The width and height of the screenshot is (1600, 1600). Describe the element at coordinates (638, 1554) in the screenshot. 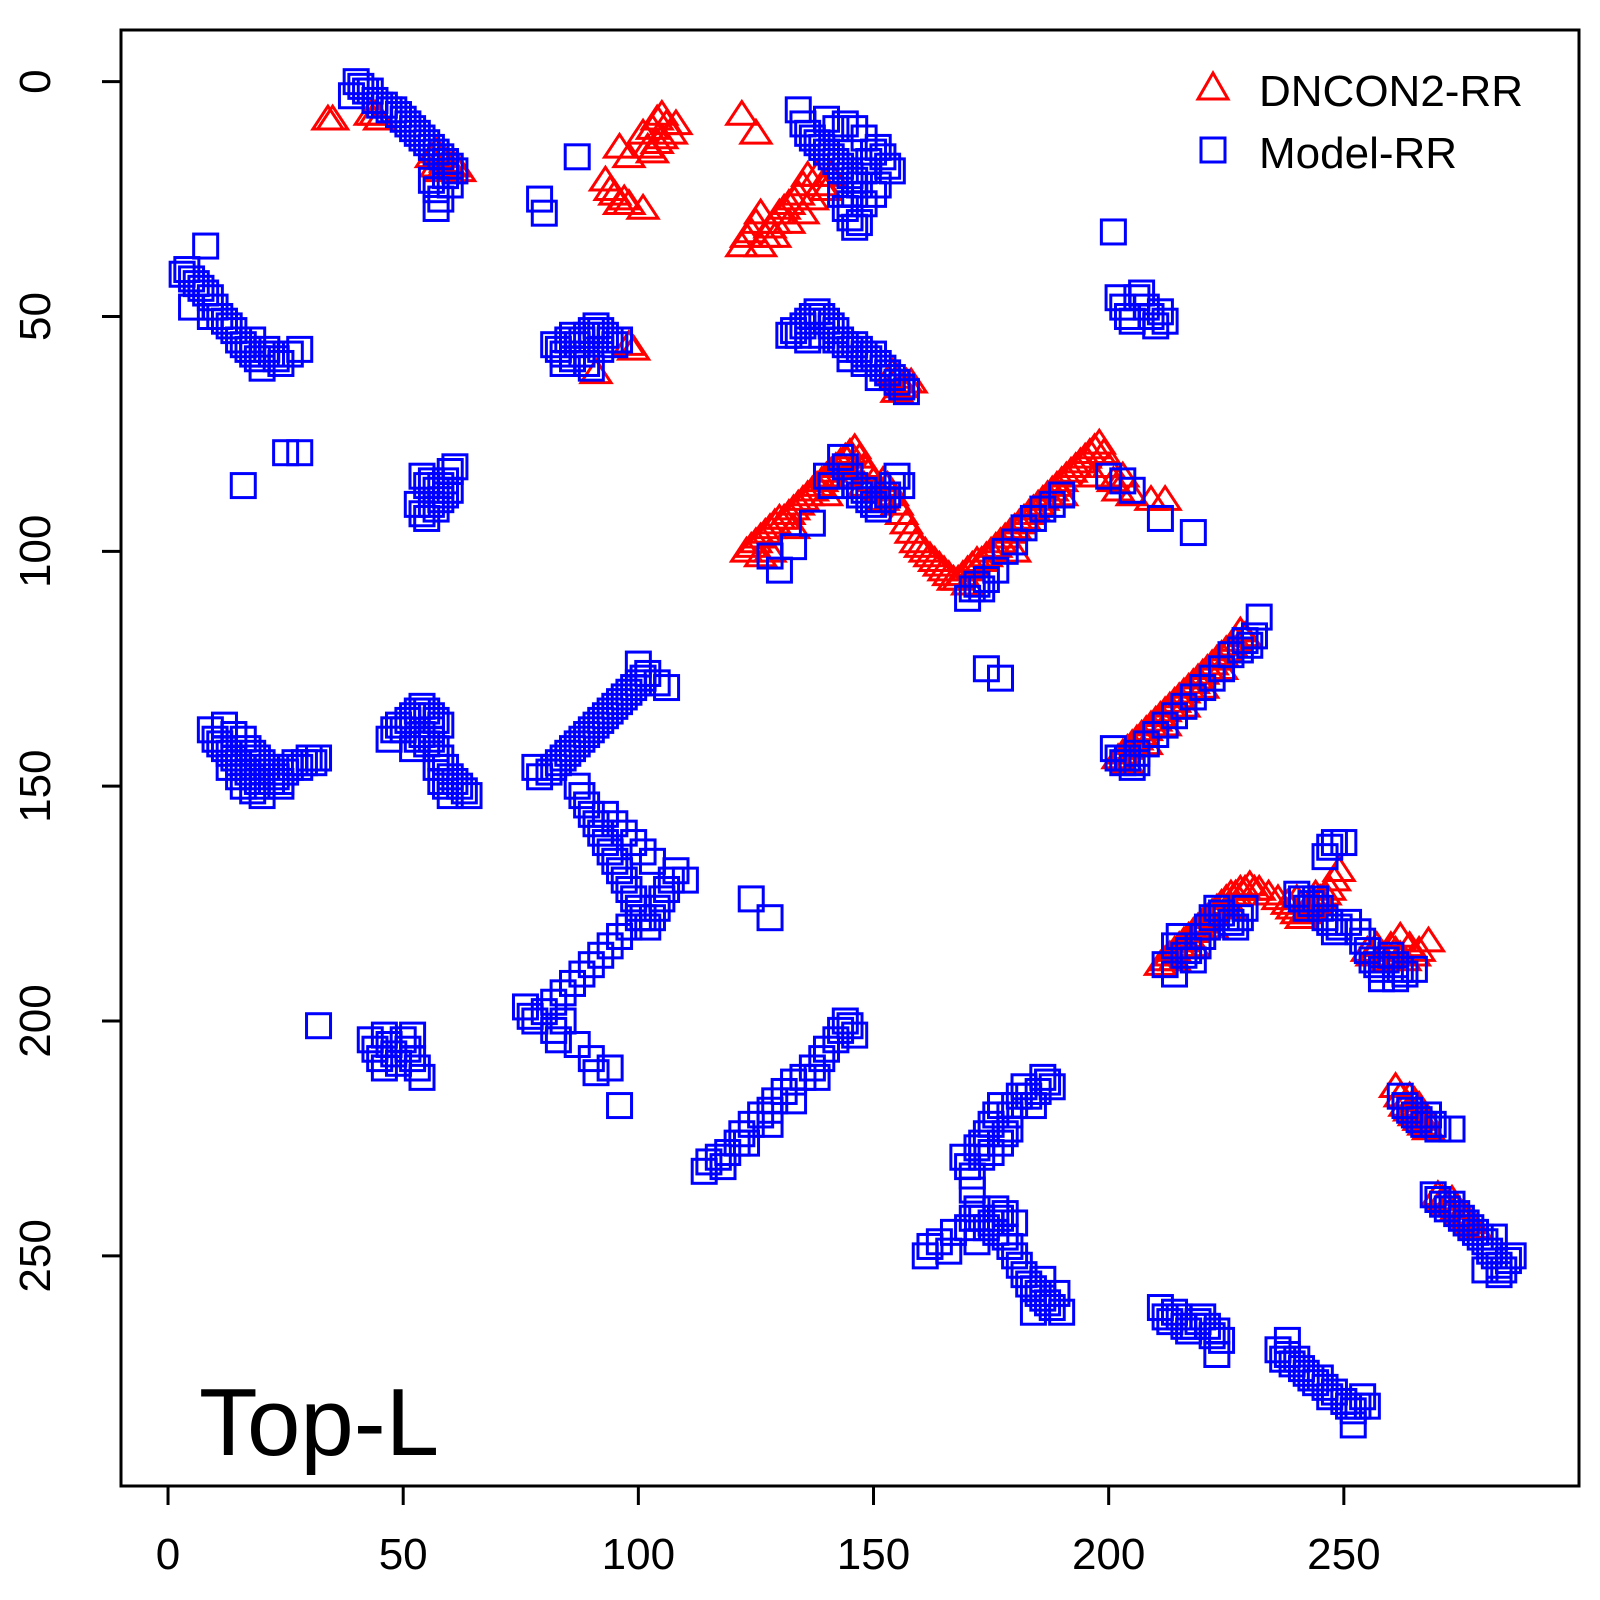

I see `x-tick-label: 100` at that location.